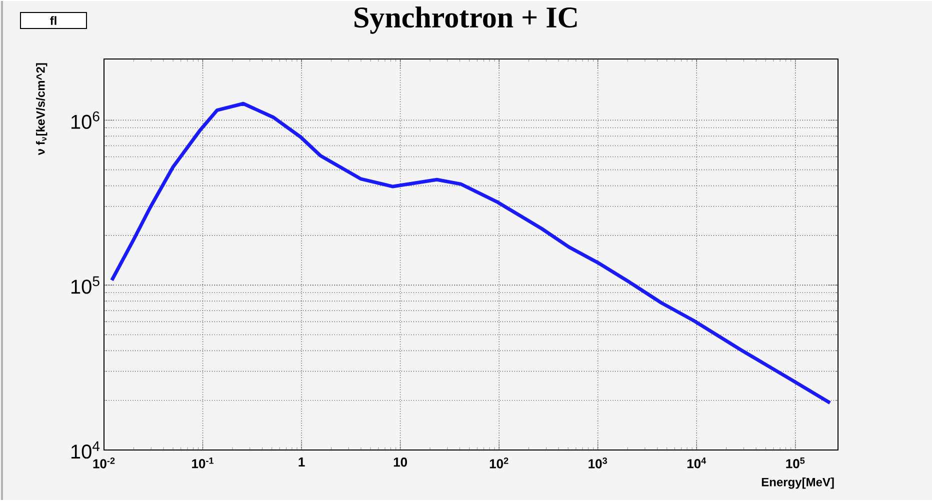 The image size is (932, 501). Describe the element at coordinates (42, 109) in the screenshot. I see `y-axis-title: ν f$_{ν}$[keV/s/cm^2]` at that location.